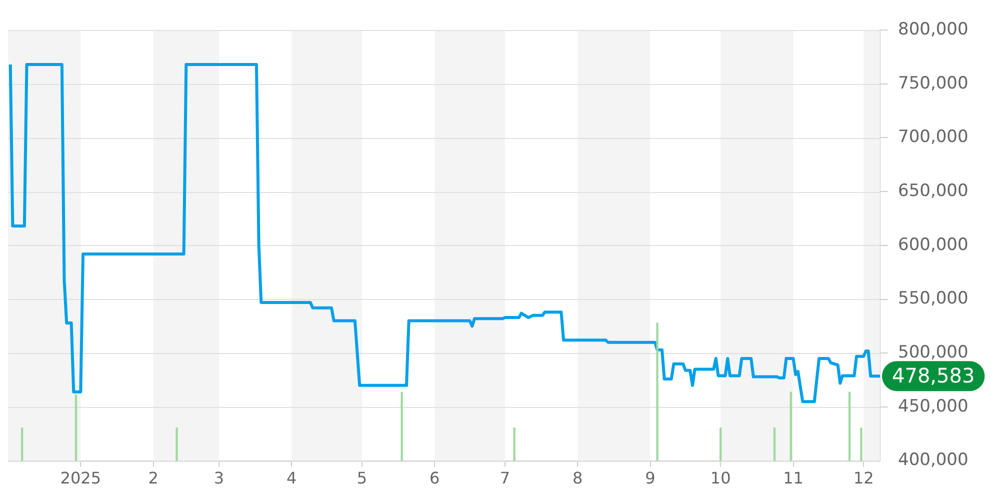 This screenshot has height=500, width=1000. Describe the element at coordinates (81, 478) in the screenshot. I see `x-tick-label: 2025` at that location.